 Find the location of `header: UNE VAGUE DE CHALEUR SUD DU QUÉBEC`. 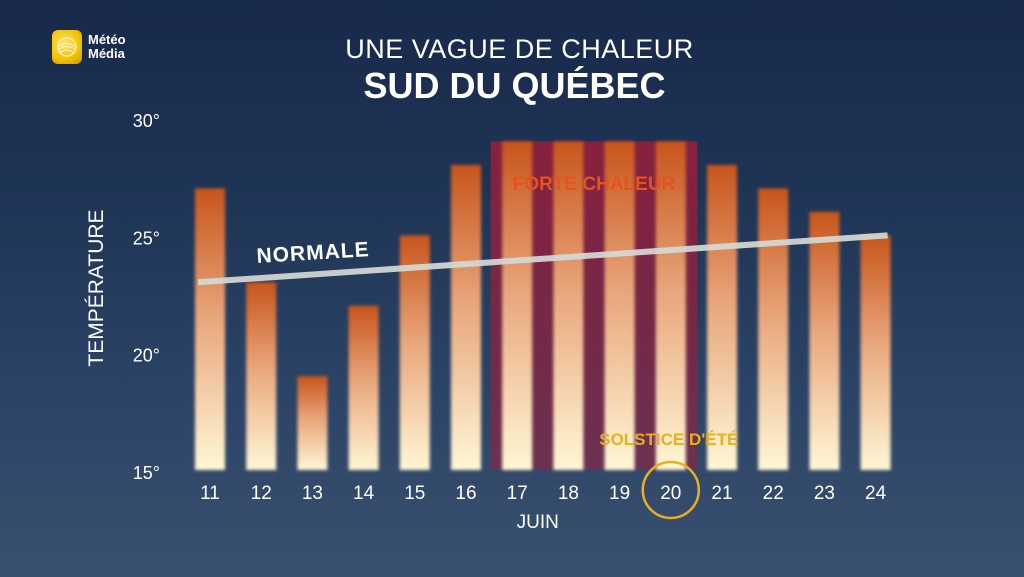

header: UNE VAGUE DE CHALEUR SUD DU QUÉBEC is located at coordinates (512, 69).